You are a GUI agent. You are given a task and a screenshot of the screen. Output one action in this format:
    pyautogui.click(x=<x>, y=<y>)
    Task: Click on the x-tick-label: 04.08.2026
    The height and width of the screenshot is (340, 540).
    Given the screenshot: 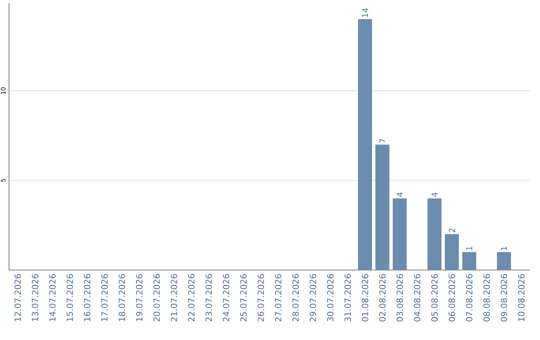 What is the action you would take?
    pyautogui.click(x=417, y=298)
    